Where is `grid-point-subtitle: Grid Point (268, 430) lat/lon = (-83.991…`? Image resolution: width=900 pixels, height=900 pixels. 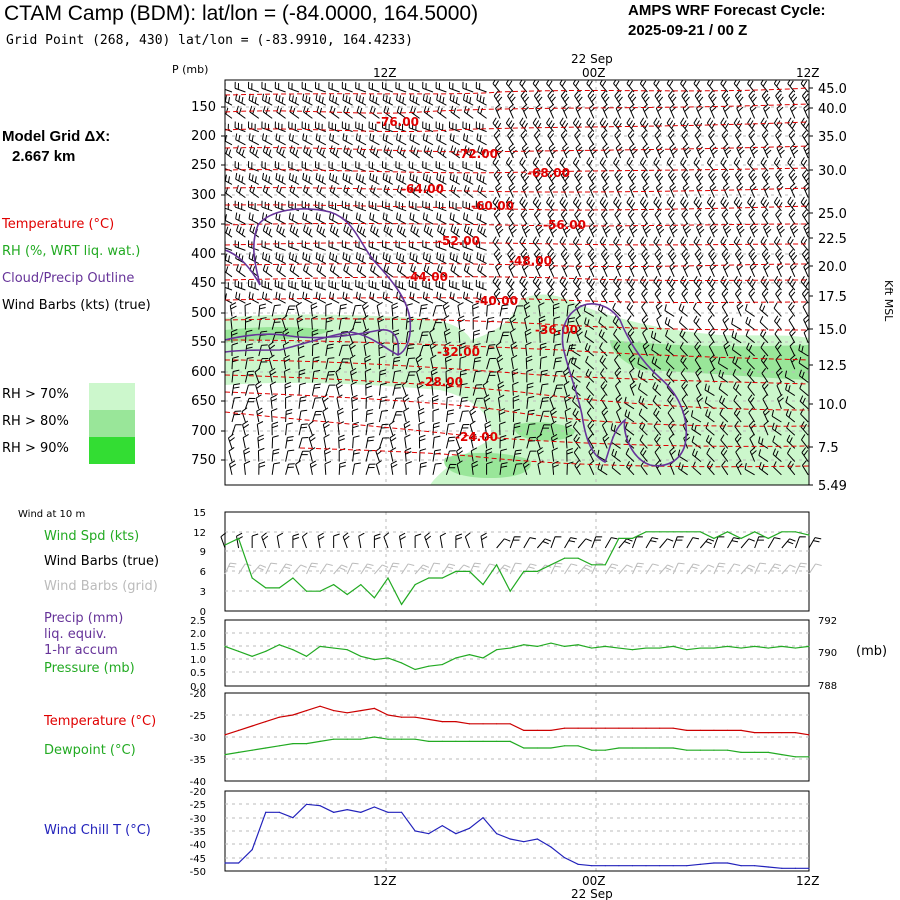 grid-point-subtitle: Grid Point (268, 430) lat/lon = (-83.991… is located at coordinates (209, 40).